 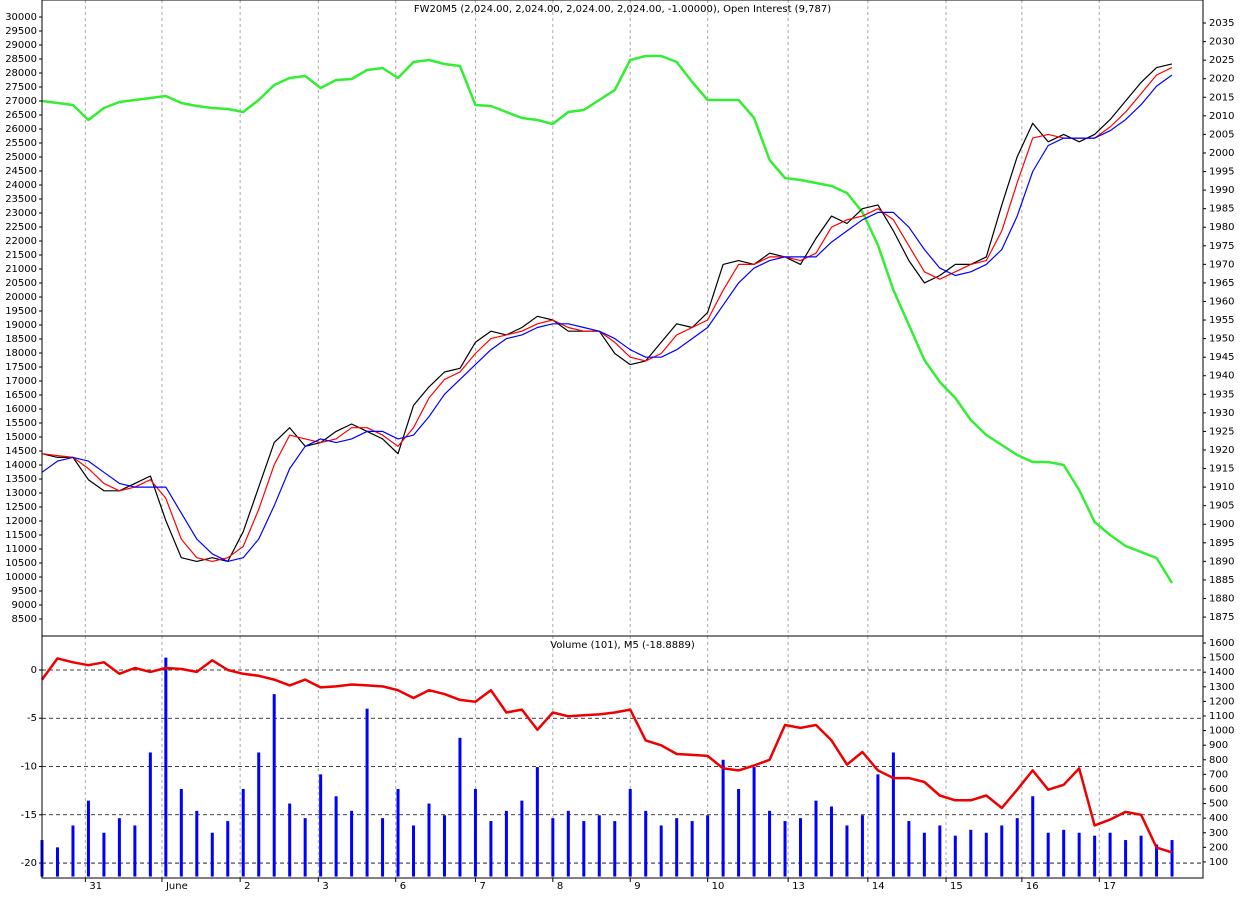 I want to click on y2-tick-label: 2015, so click(x=1221, y=97).